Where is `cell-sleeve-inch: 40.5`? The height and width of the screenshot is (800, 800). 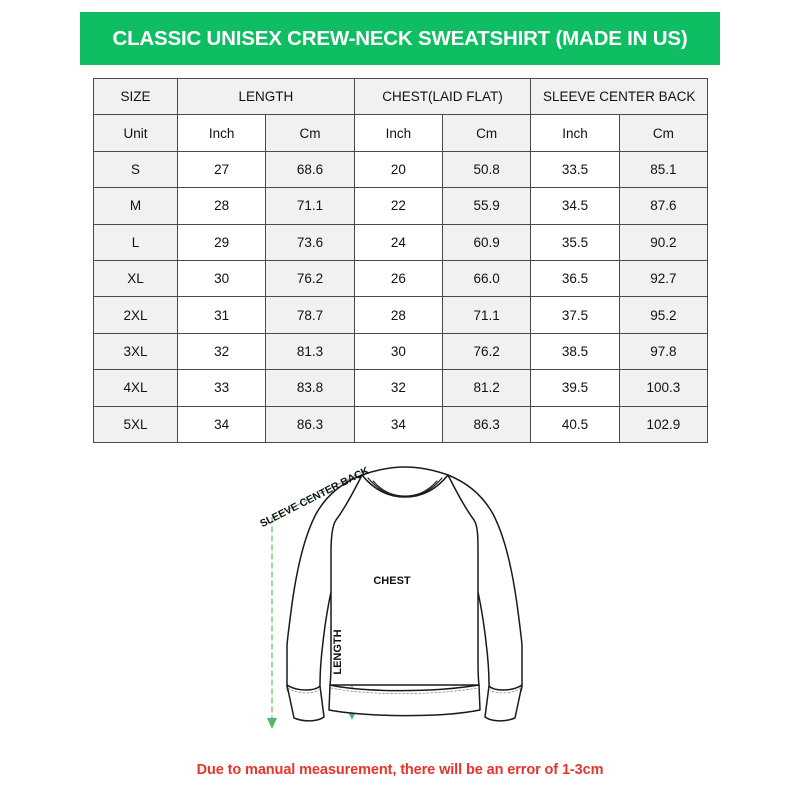
cell-sleeve-inch: 40.5 is located at coordinates (575, 424).